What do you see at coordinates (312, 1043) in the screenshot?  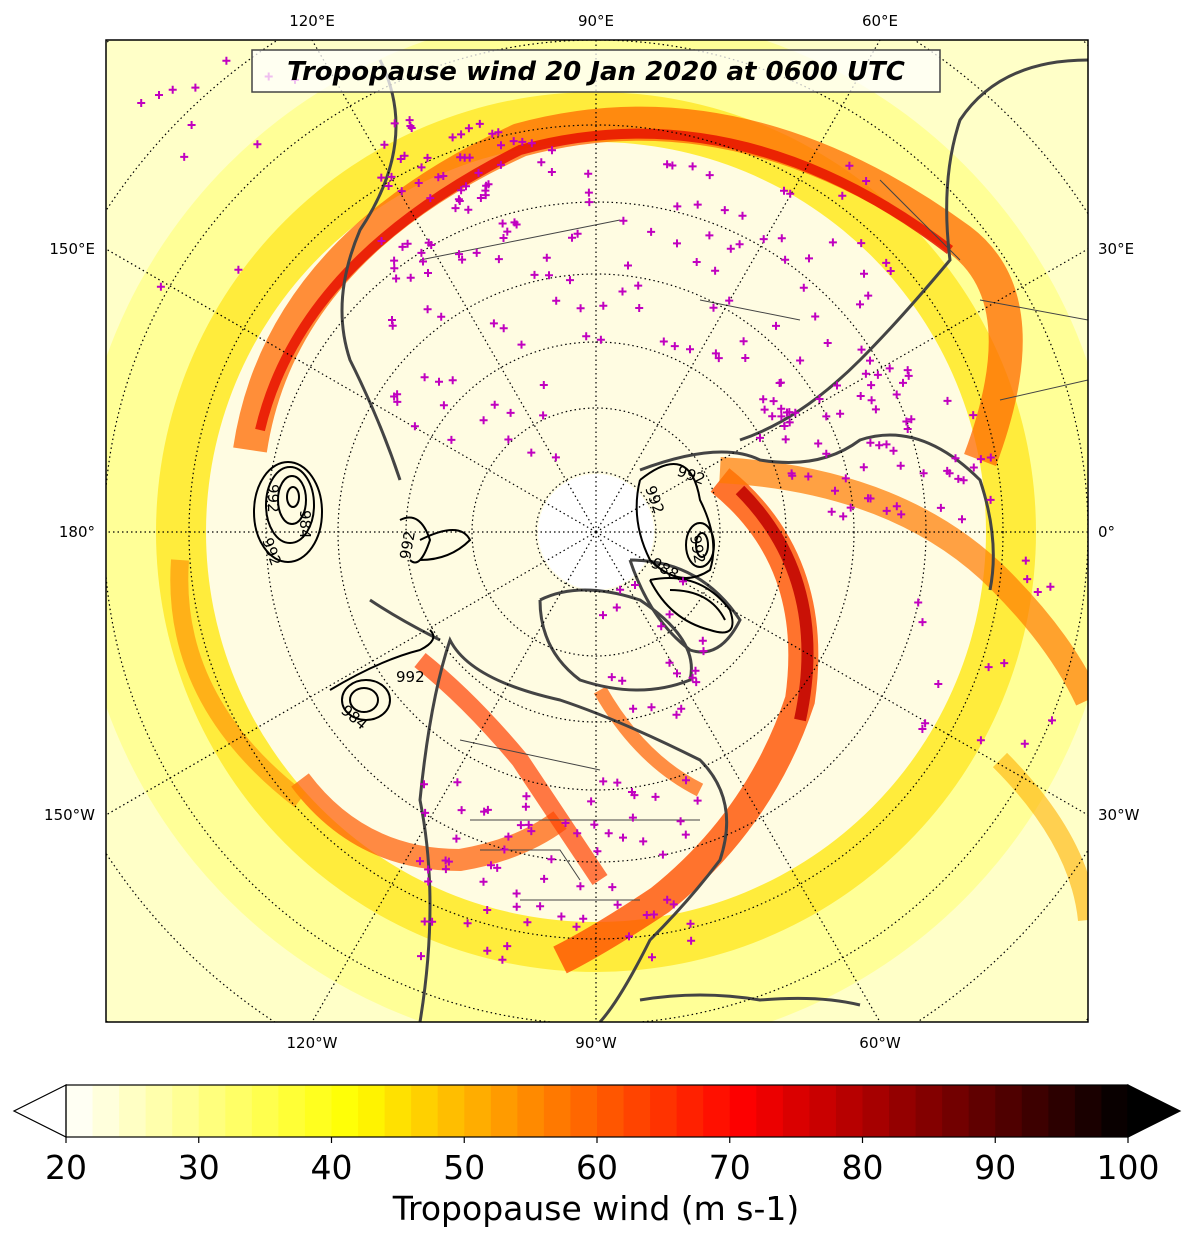 I see `lon-label-bottom: 120°W` at bounding box center [312, 1043].